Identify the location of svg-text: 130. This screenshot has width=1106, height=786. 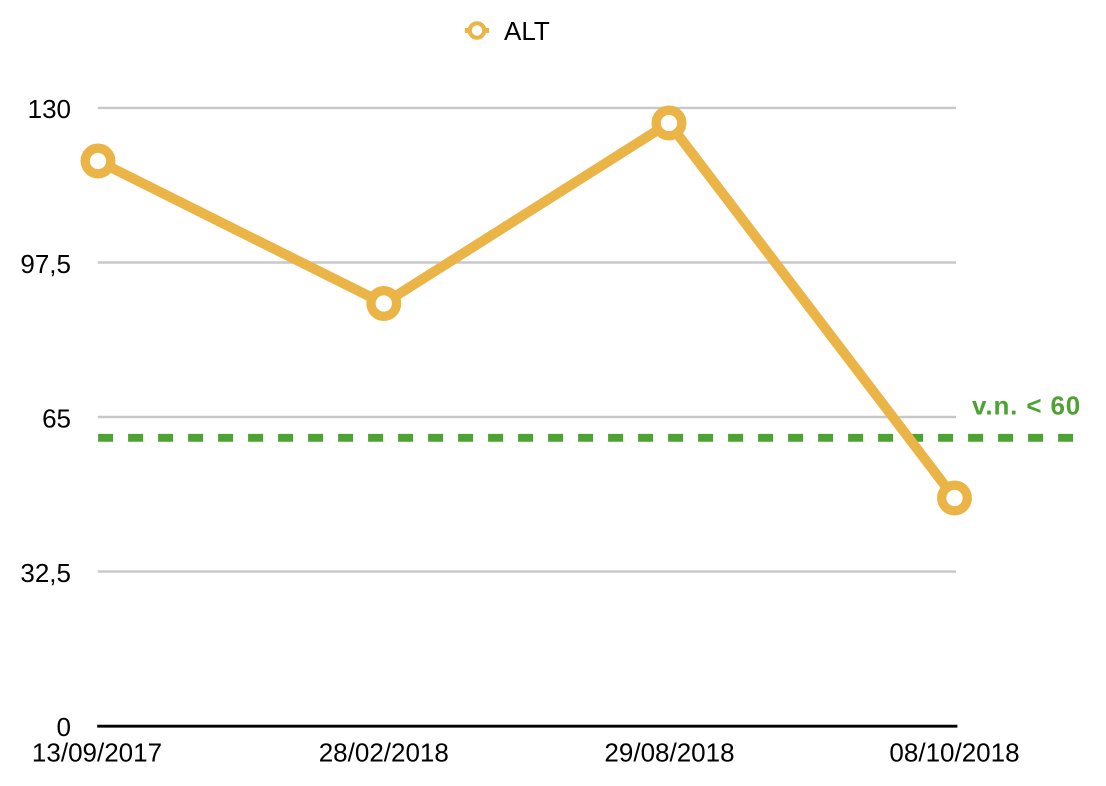
(49, 109).